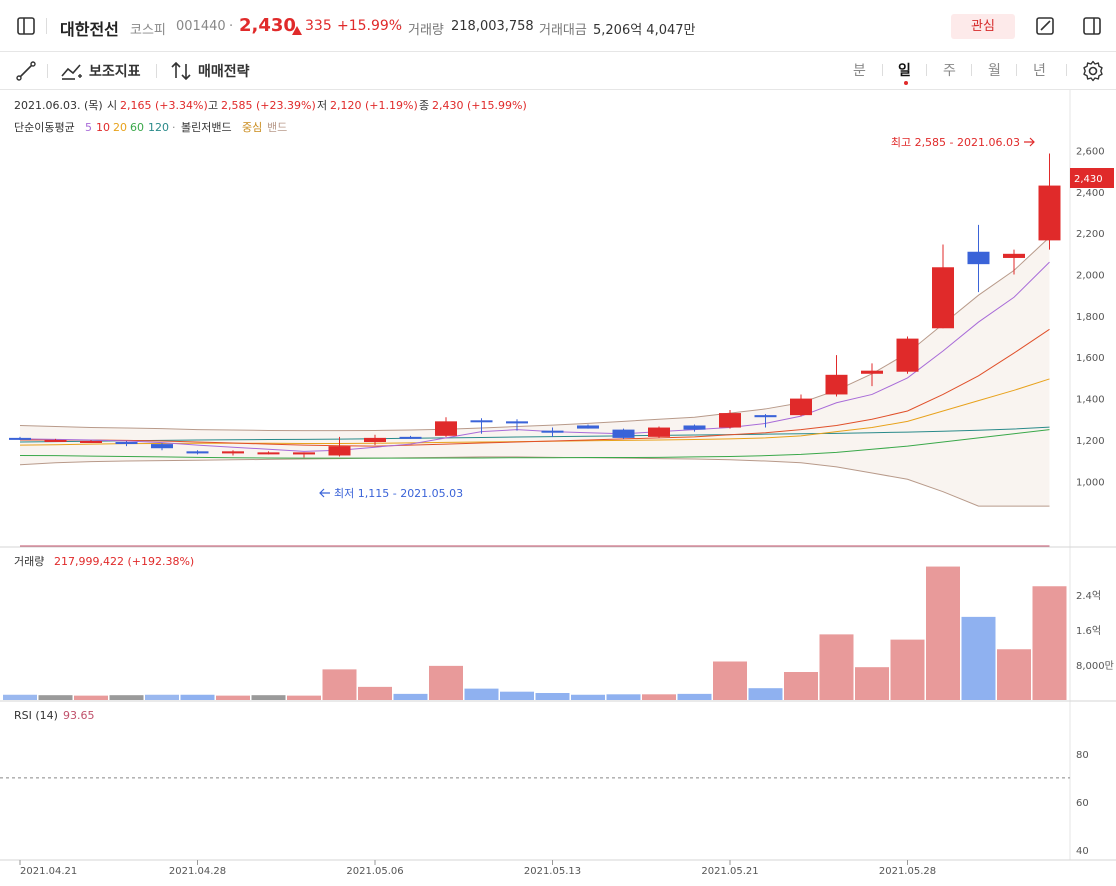 The height and width of the screenshot is (886, 1116). What do you see at coordinates (58, 105) in the screenshot?
I see `legend-date: 2021.06.03. (목)` at bounding box center [58, 105].